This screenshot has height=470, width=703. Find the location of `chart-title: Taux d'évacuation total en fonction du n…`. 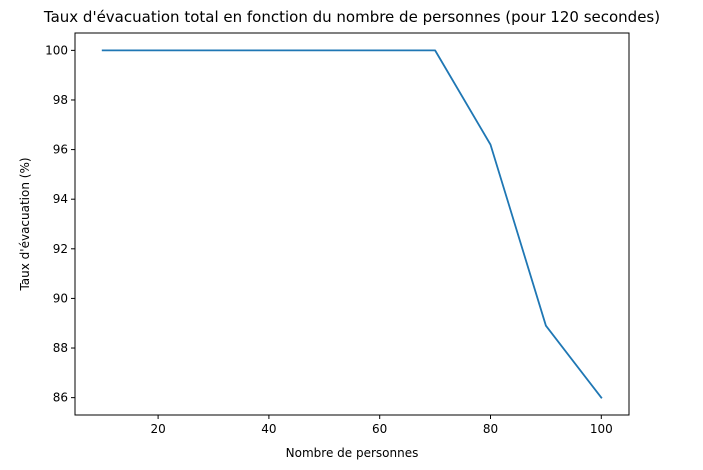

chart-title: Taux d'évacuation total en fonction du n… is located at coordinates (351, 17).